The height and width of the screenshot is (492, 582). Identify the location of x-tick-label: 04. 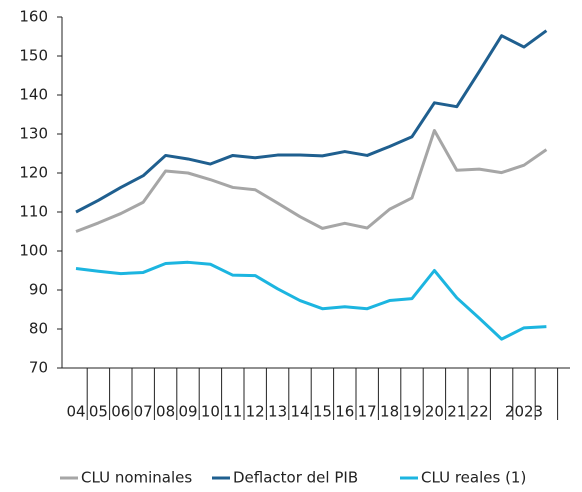
(75, 412).